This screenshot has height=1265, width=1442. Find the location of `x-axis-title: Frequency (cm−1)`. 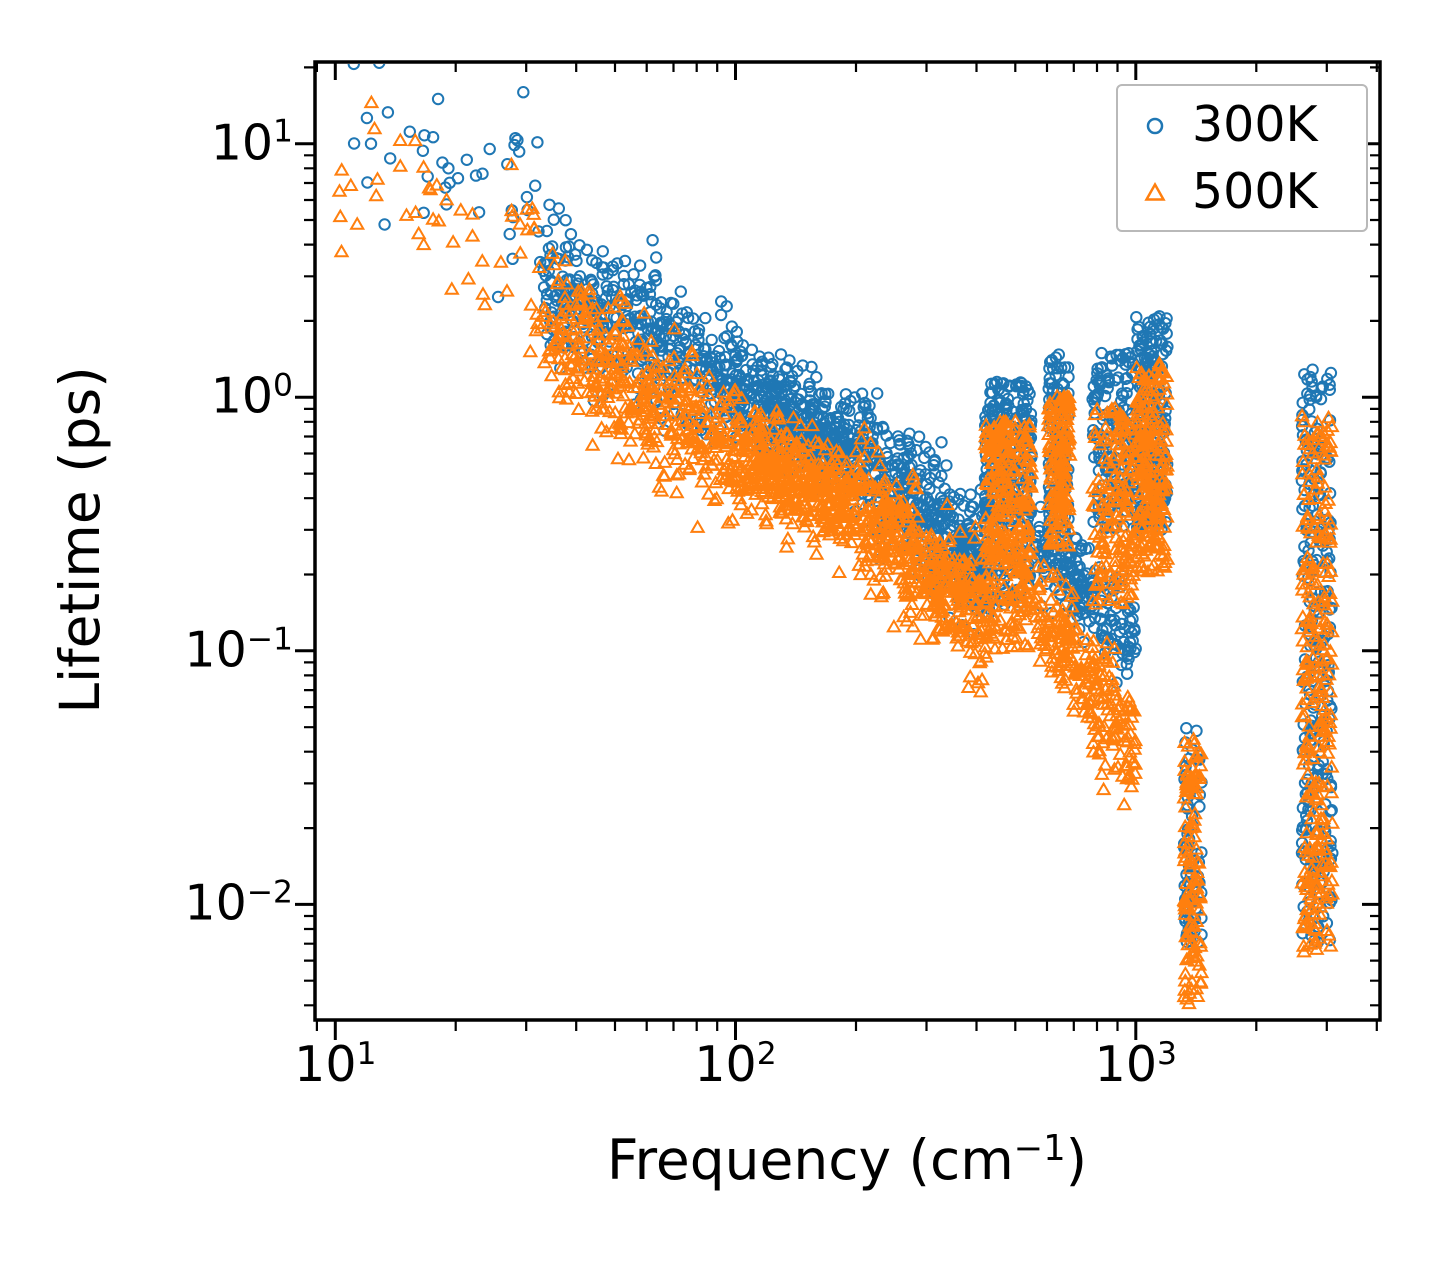

x-axis-title: Frequency (cm−1) is located at coordinates (847, 1160).